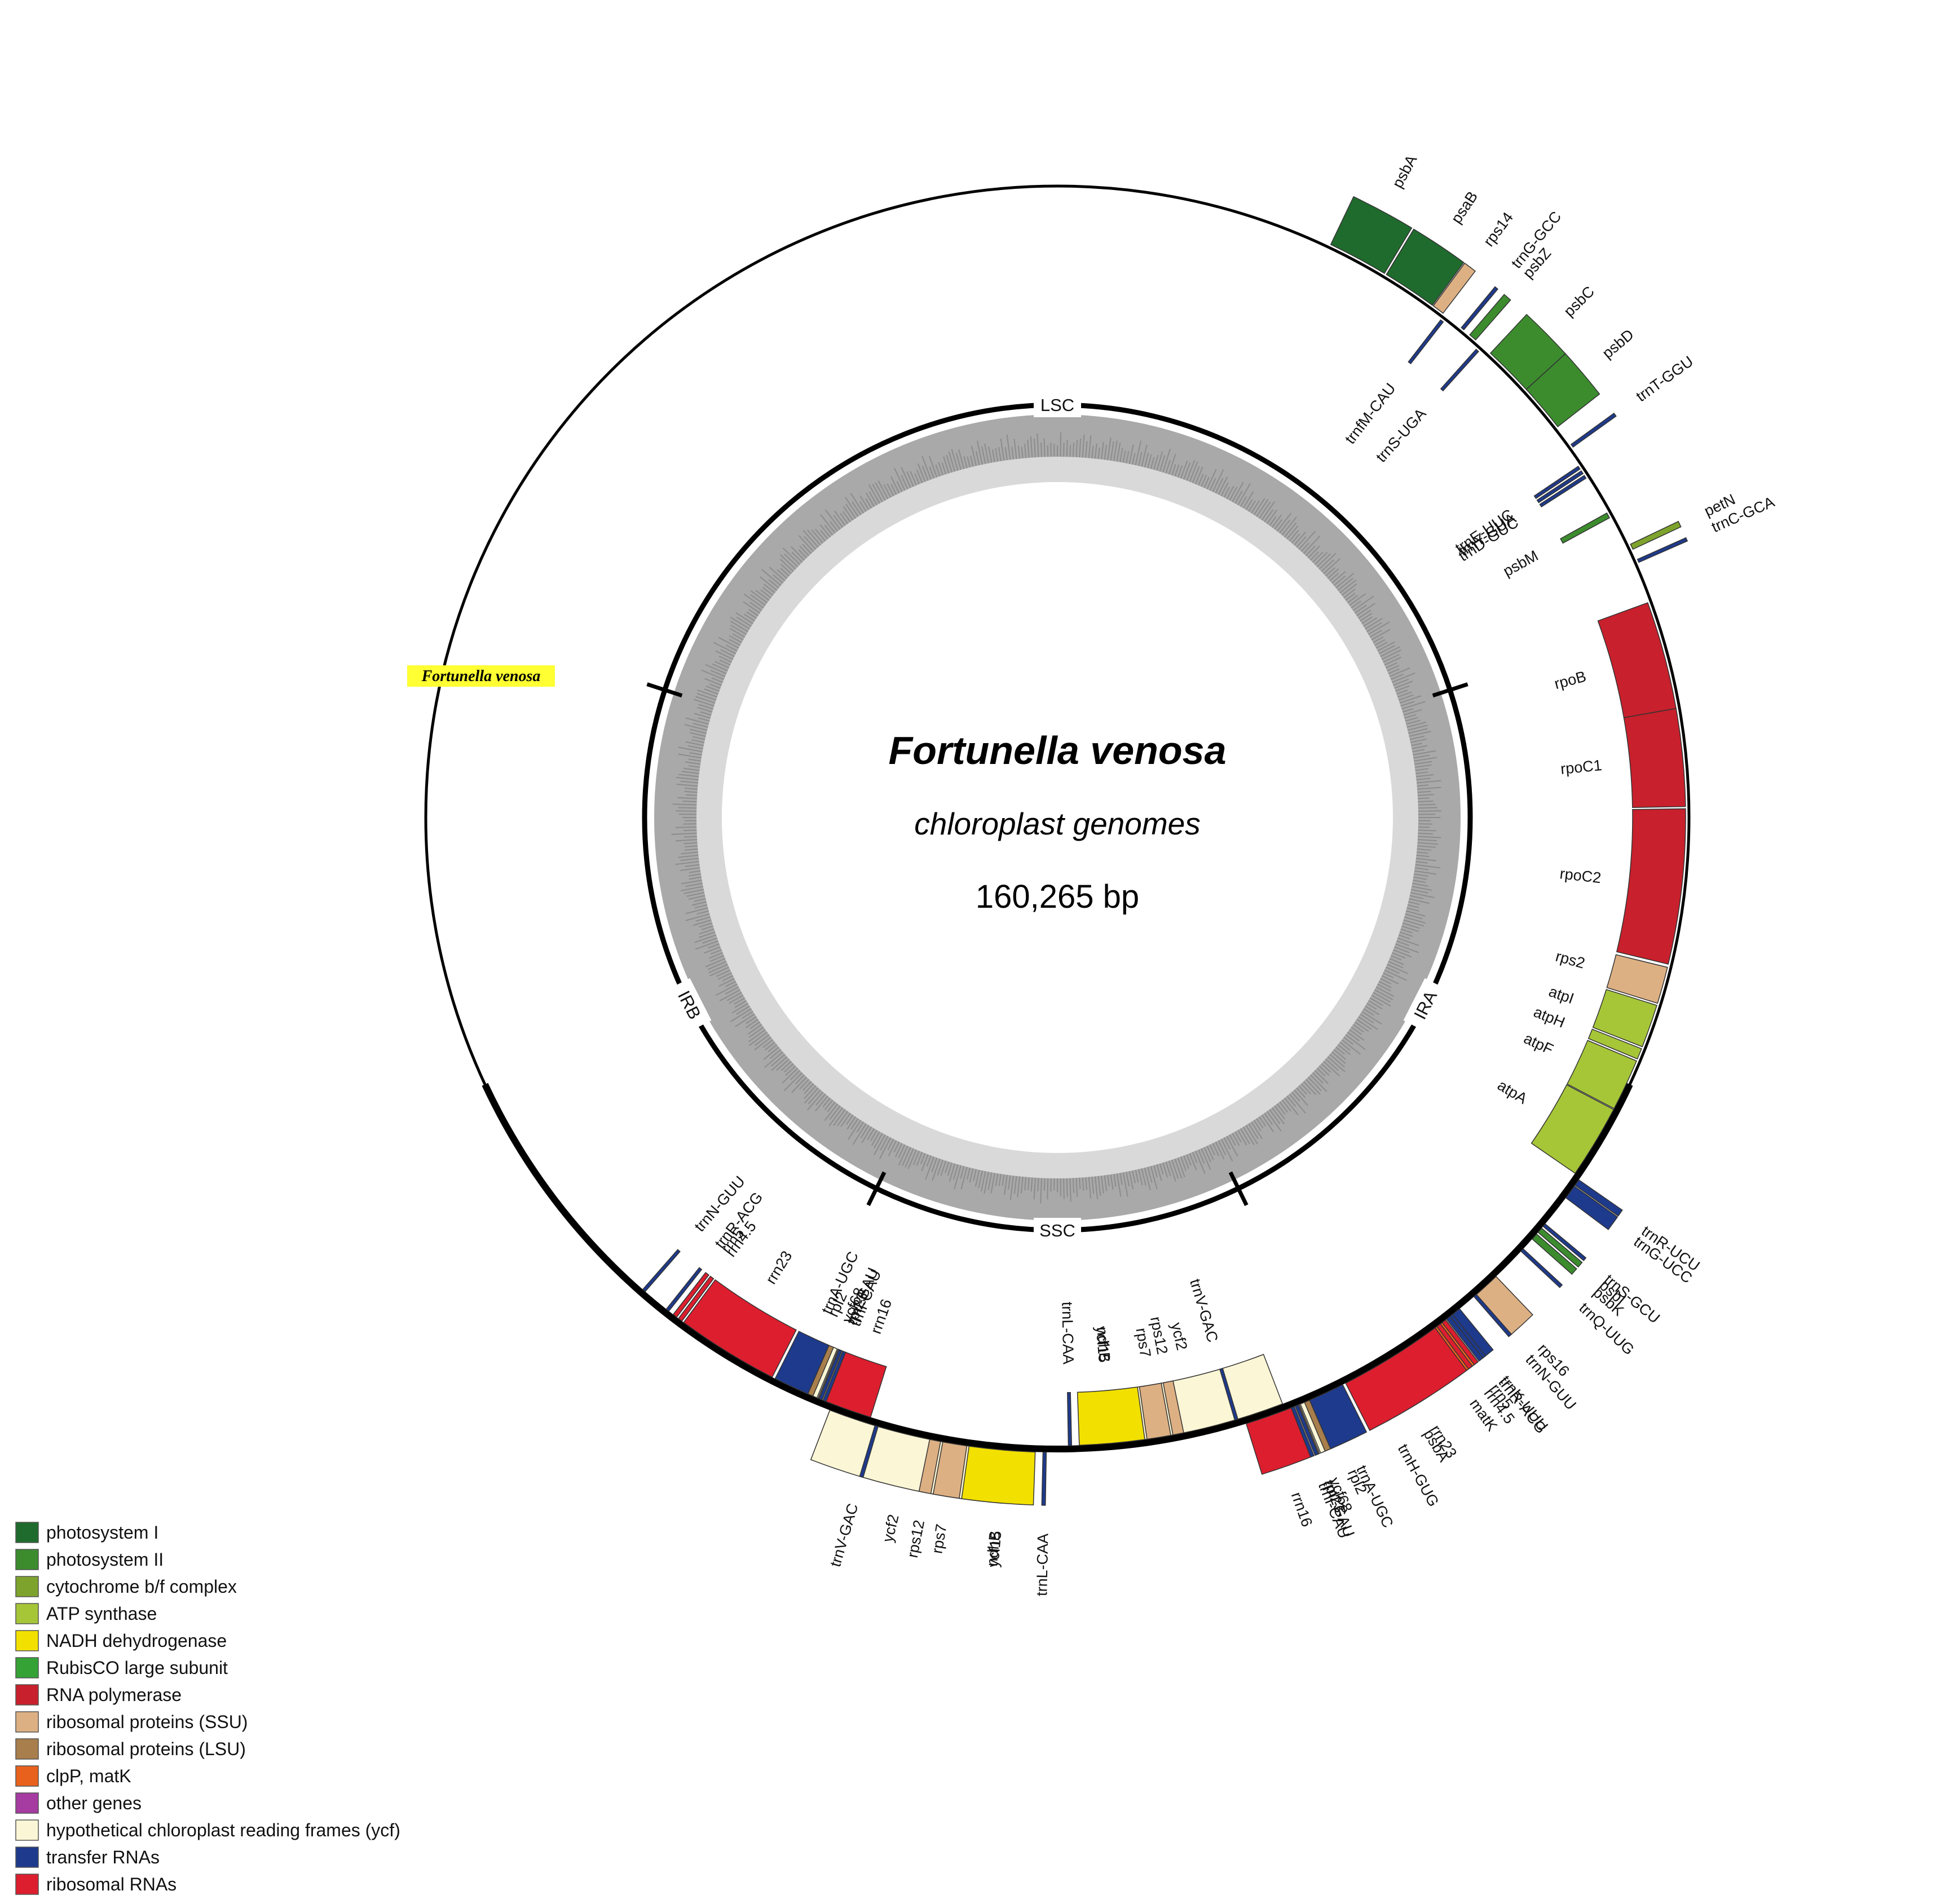 The image size is (1936, 1904). What do you see at coordinates (147, 1722) in the screenshot?
I see `legend-label: ribosomal proteins (SSU)` at bounding box center [147, 1722].